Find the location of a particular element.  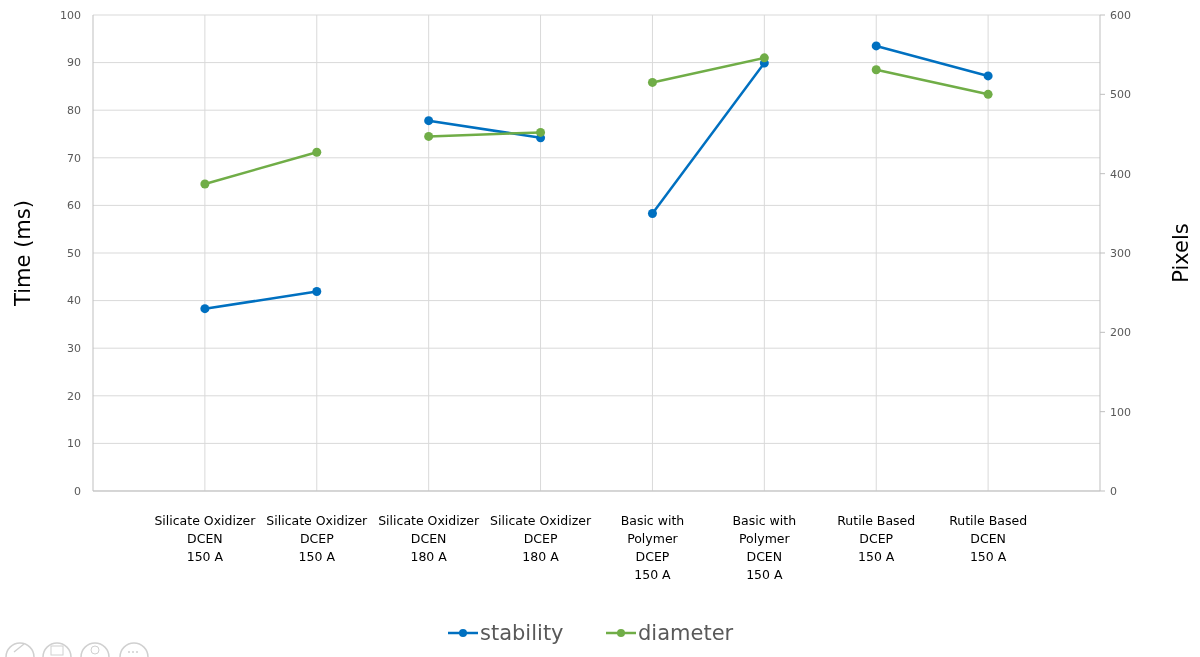

legend-label: diameter is located at coordinates (686, 633).